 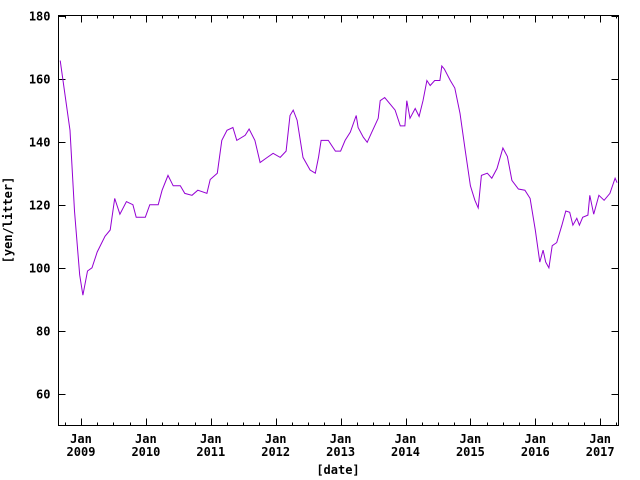 I want to click on x-tick-label: 2014, so click(x=405, y=452).